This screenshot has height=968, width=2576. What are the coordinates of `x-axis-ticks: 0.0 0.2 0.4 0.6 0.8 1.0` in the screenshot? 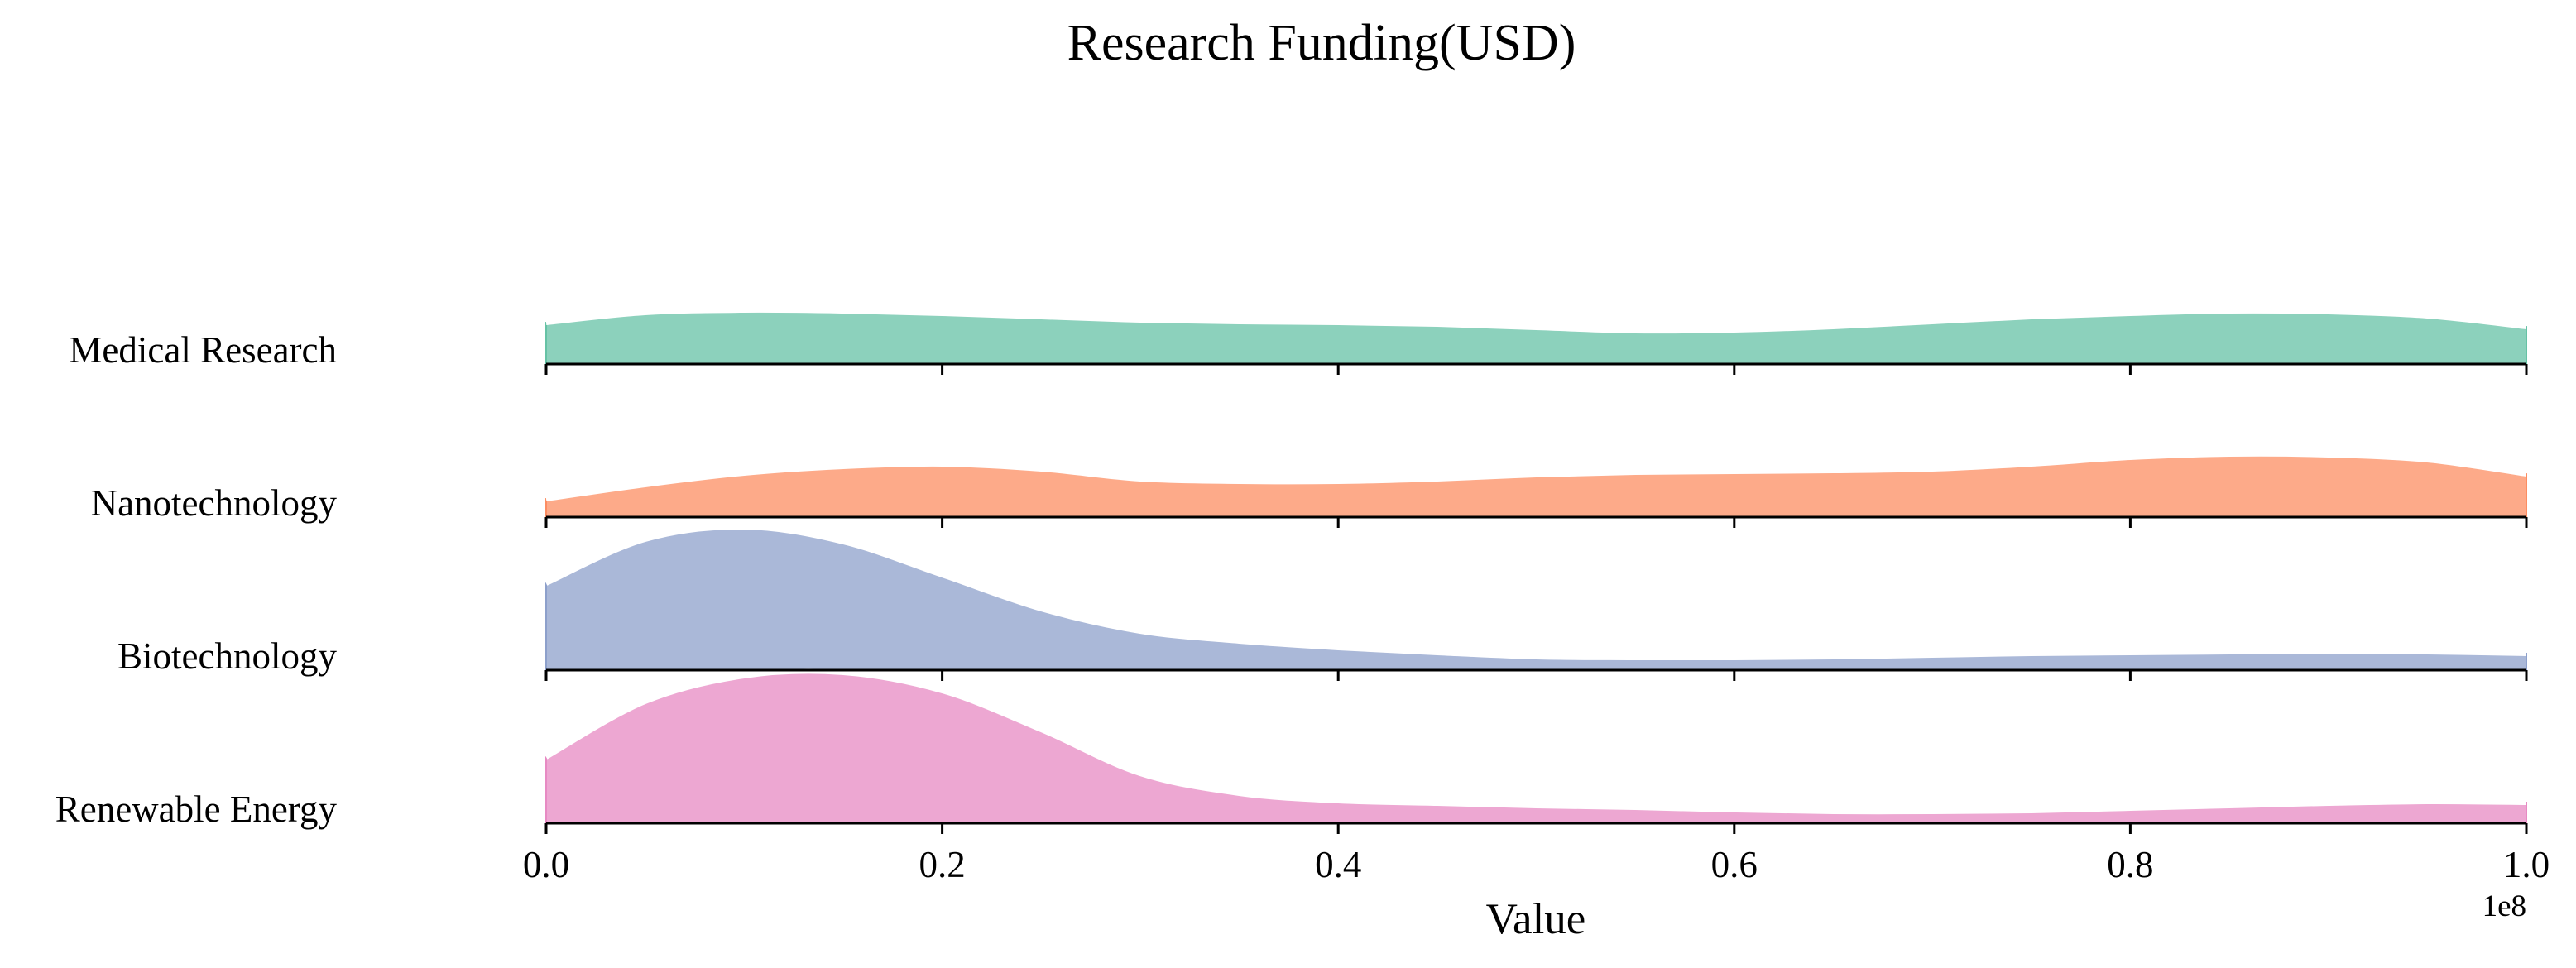 It's located at (1537, 864).